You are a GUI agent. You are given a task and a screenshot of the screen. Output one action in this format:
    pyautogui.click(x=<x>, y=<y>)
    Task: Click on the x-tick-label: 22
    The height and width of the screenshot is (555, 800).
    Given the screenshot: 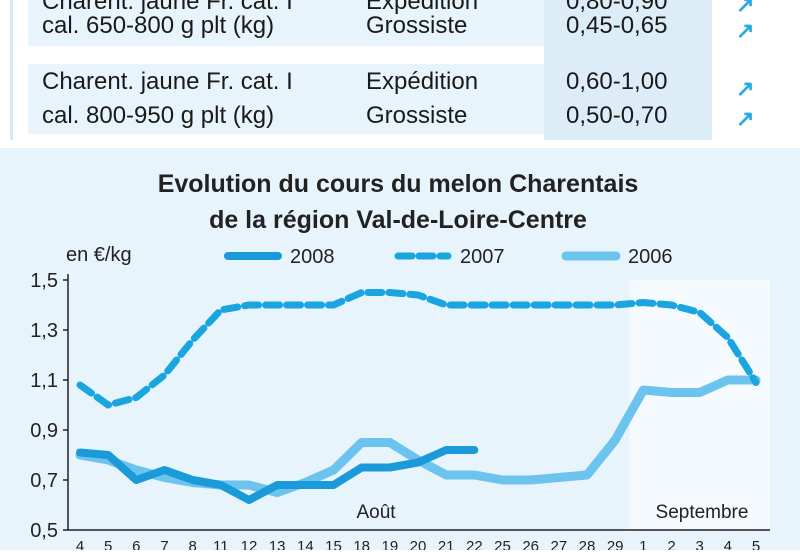 What is the action you would take?
    pyautogui.click(x=474, y=544)
    